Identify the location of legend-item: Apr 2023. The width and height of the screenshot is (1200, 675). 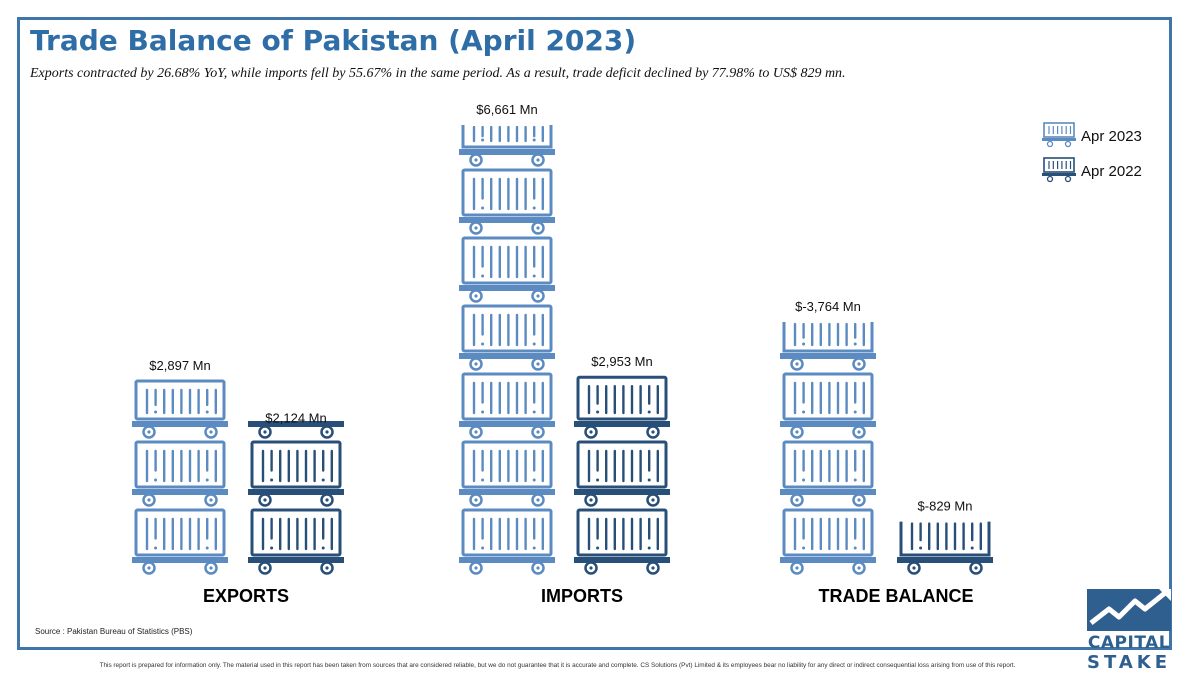
(1092, 135).